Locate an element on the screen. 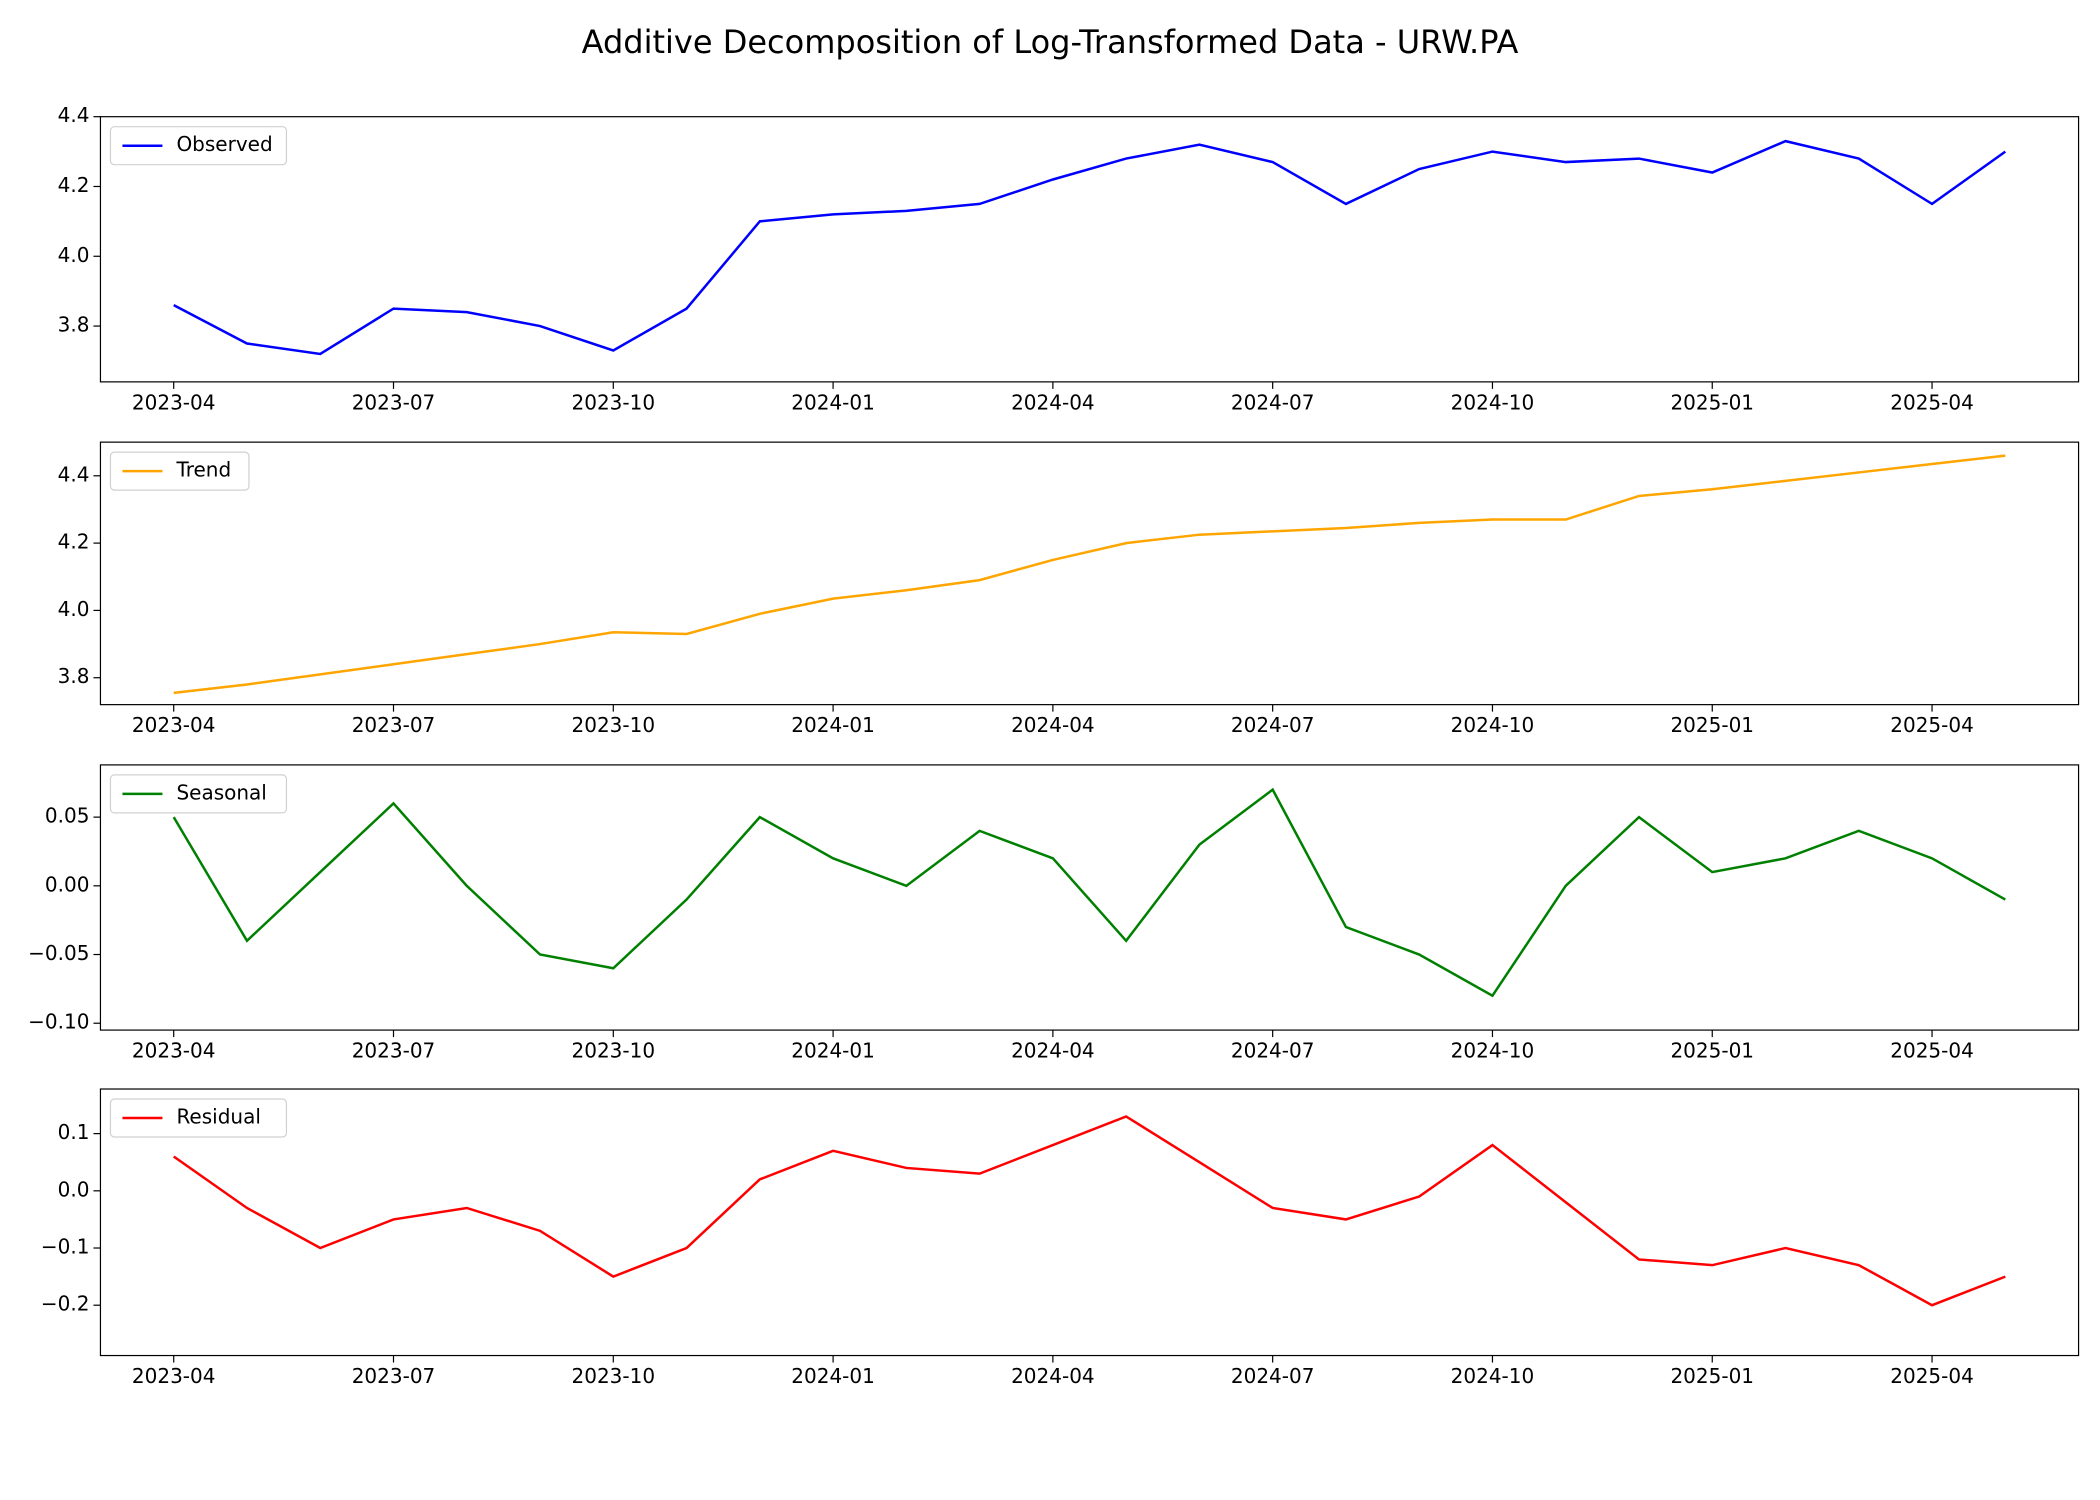 The height and width of the screenshot is (1500, 2100). y-tick-label: 0.05 is located at coordinates (67, 816).